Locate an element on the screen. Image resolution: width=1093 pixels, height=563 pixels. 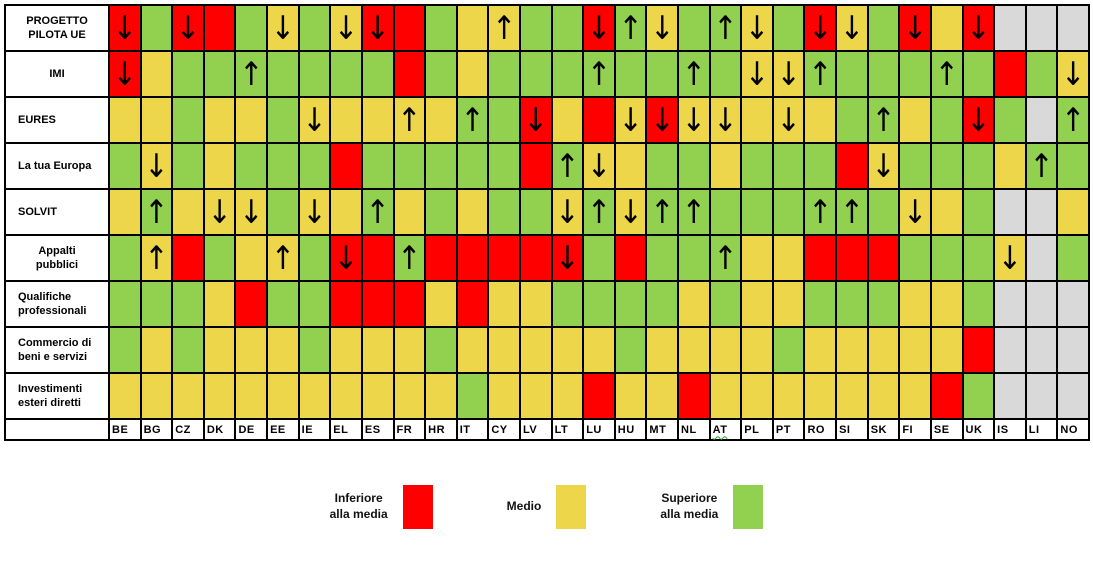
legend-swatch-superiore is located at coordinates (748, 507).